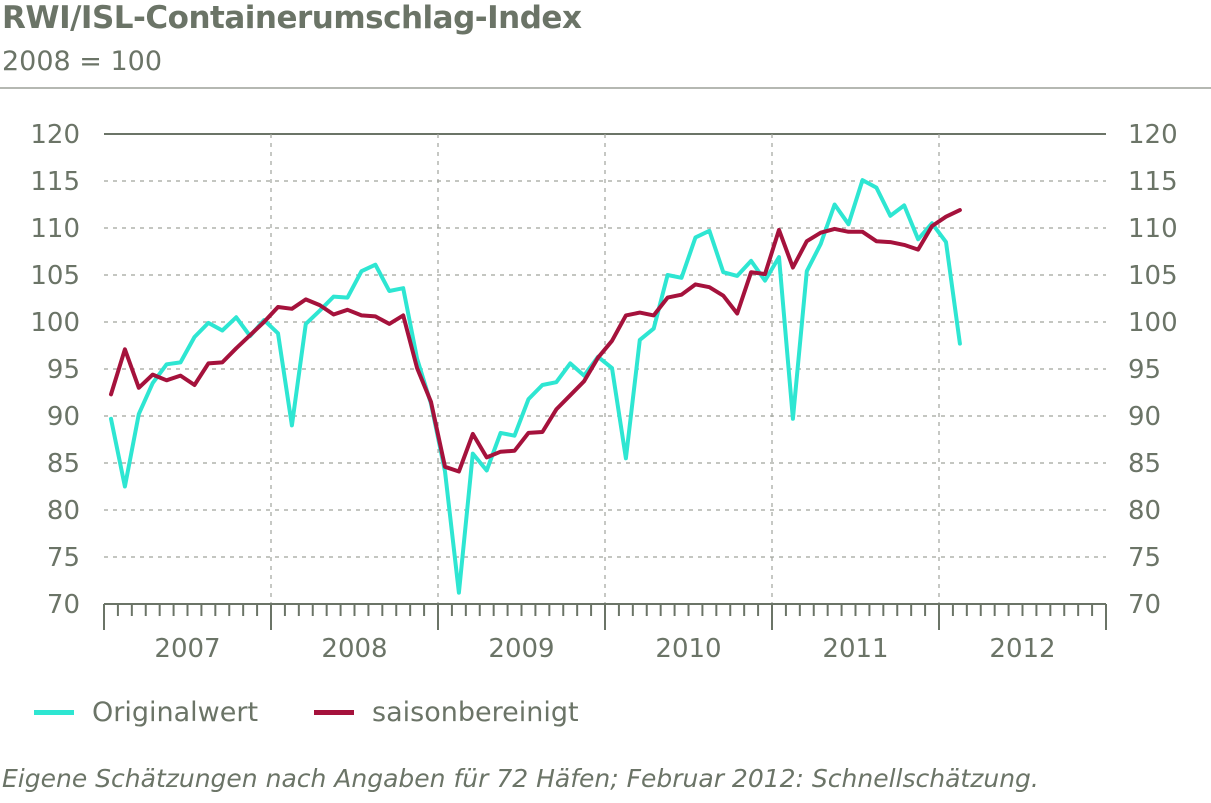  What do you see at coordinates (1144, 605) in the screenshot?
I see `y-tick-label-right: 70` at bounding box center [1144, 605].